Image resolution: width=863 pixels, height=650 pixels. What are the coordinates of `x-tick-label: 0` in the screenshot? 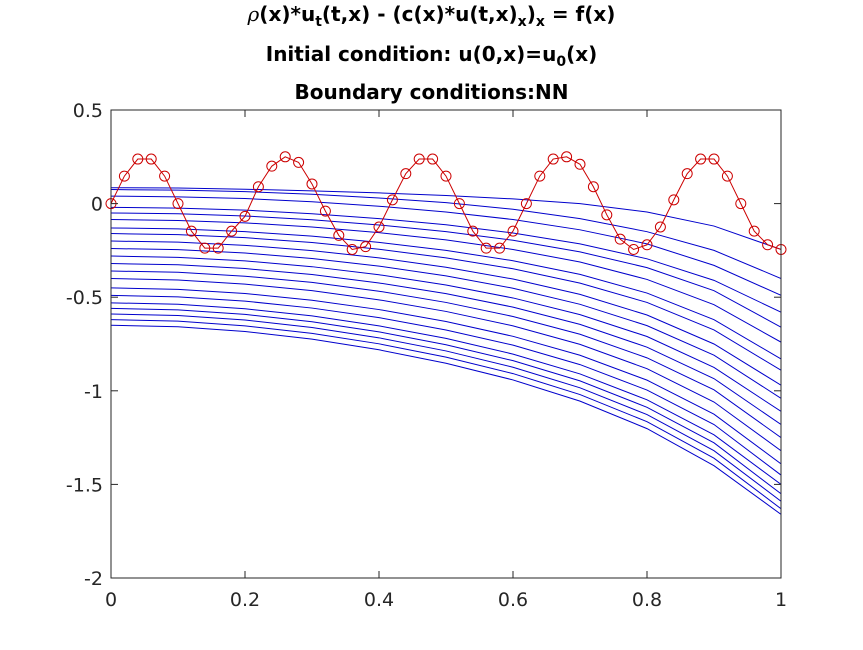 It's located at (111, 600).